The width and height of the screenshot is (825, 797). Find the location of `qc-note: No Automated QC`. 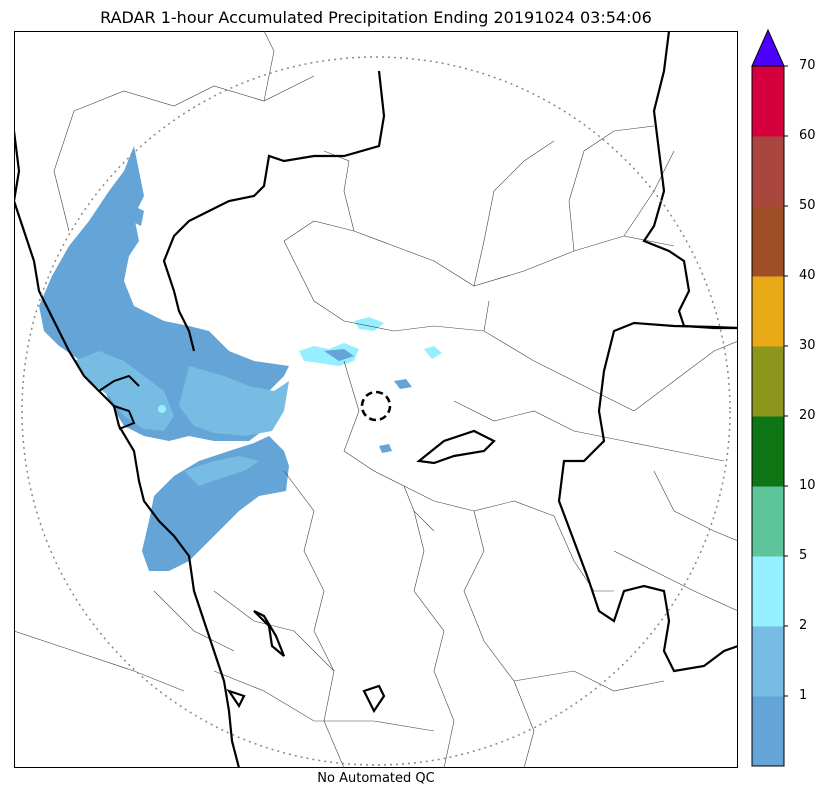

qc-note: No Automated QC is located at coordinates (376, 778).